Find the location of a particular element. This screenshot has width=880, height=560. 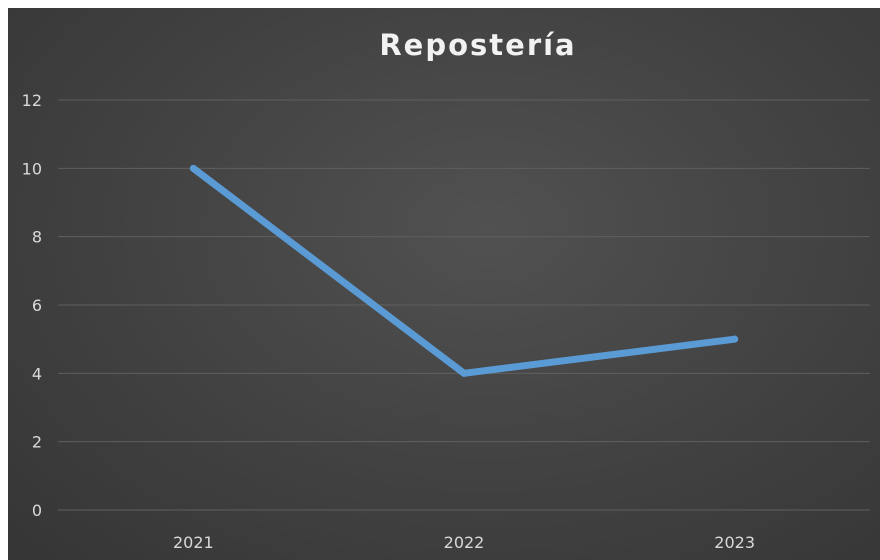

y-tick-label: 8 is located at coordinates (37, 237).